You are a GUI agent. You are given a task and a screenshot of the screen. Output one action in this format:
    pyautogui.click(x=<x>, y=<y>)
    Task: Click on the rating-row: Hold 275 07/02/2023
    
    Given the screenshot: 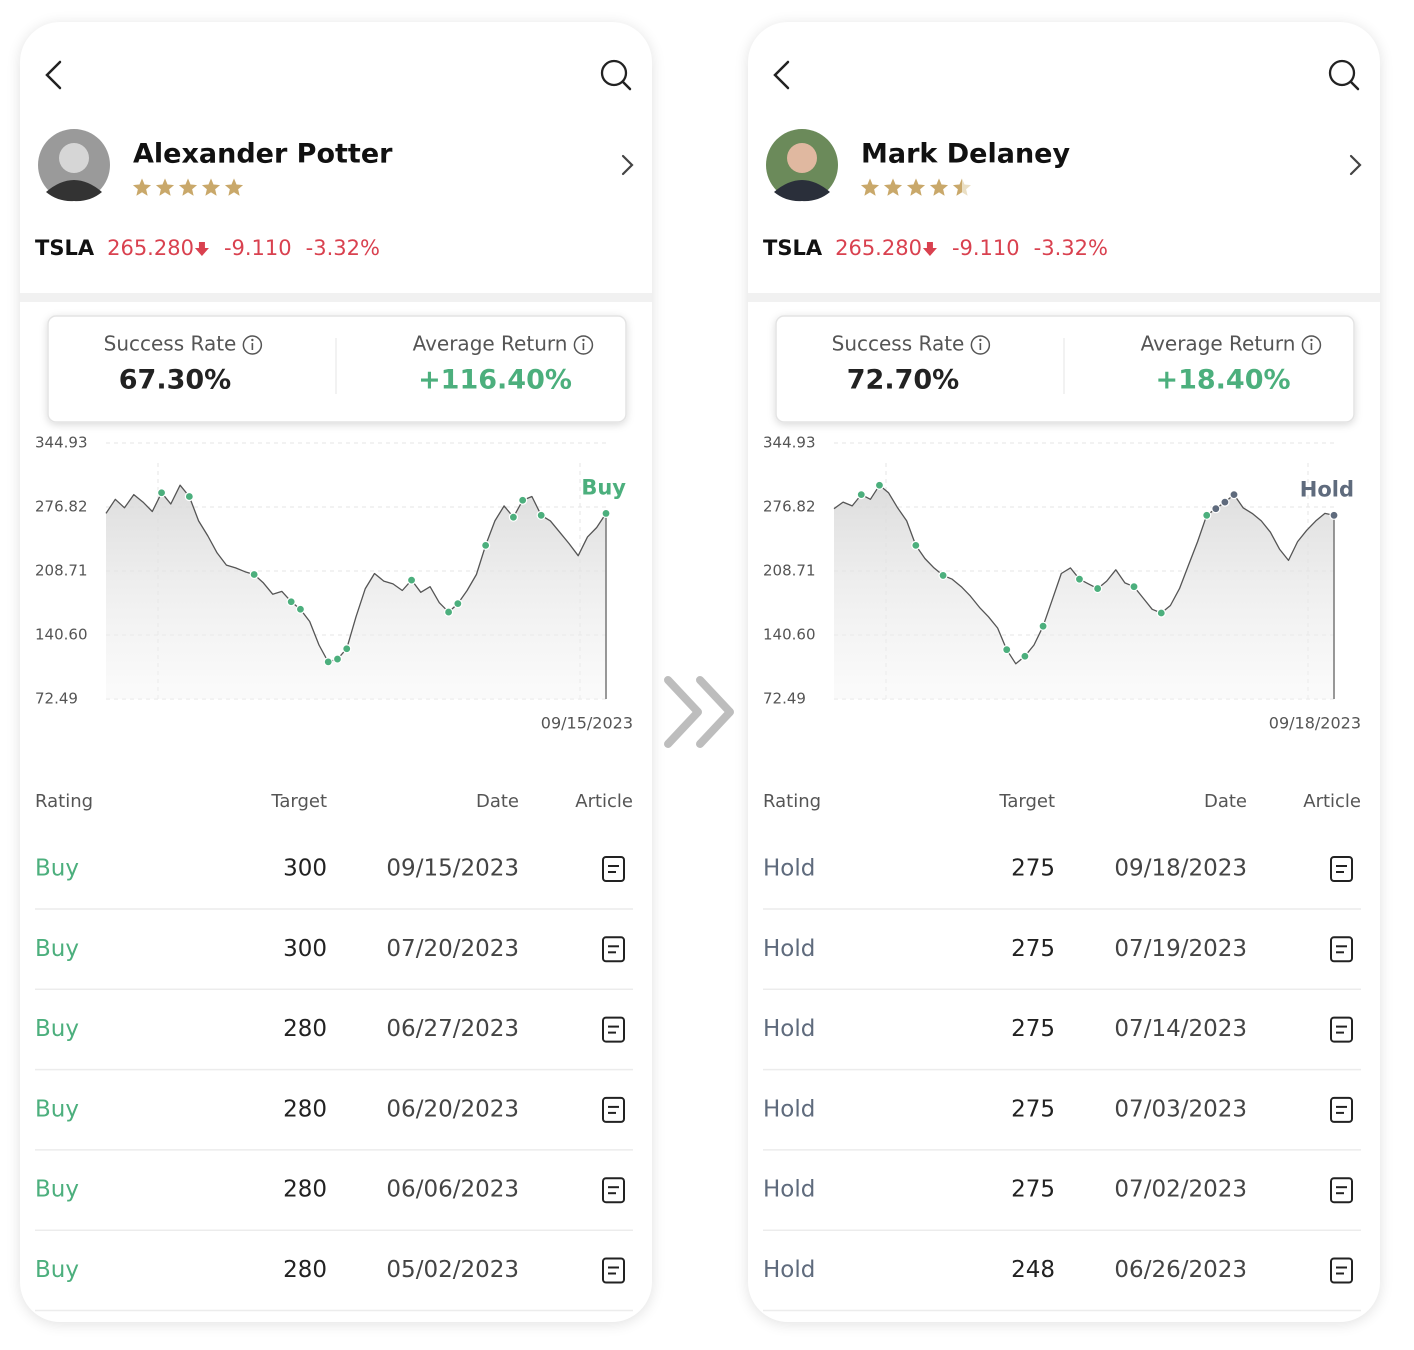 What is the action you would take?
    pyautogui.click(x=1058, y=1190)
    